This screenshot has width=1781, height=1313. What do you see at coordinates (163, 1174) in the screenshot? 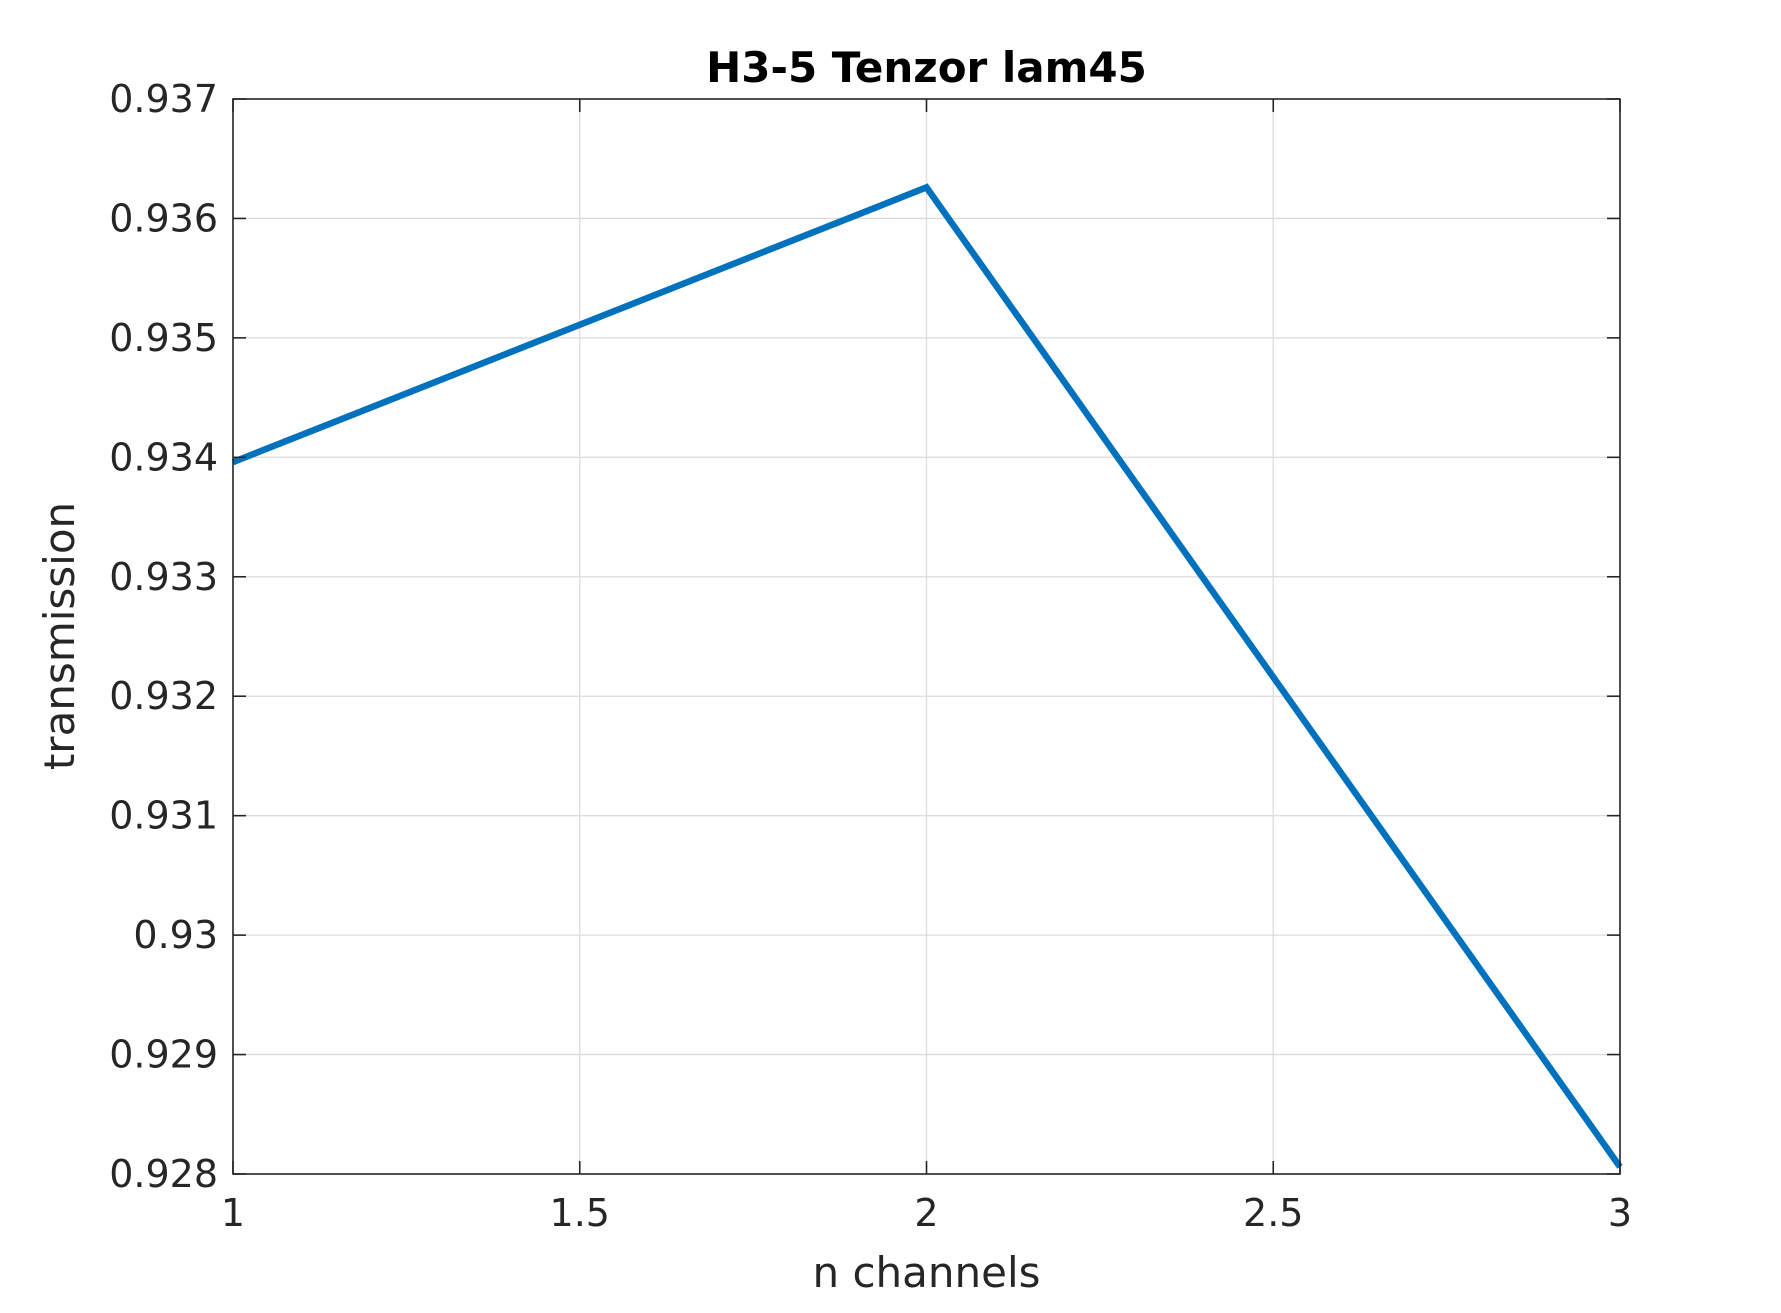
I see `y-tick-label: 0.928` at bounding box center [163, 1174].